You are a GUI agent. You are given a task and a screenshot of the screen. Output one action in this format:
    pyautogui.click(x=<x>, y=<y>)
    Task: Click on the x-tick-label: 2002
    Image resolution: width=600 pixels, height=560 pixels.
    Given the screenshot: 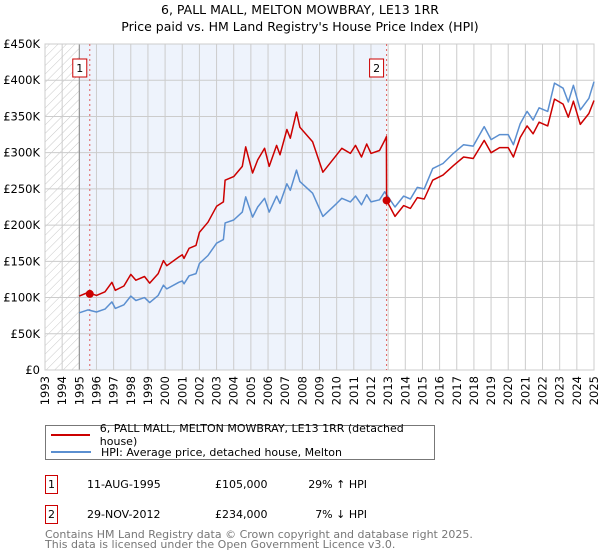 What is the action you would take?
    pyautogui.click(x=199, y=390)
    